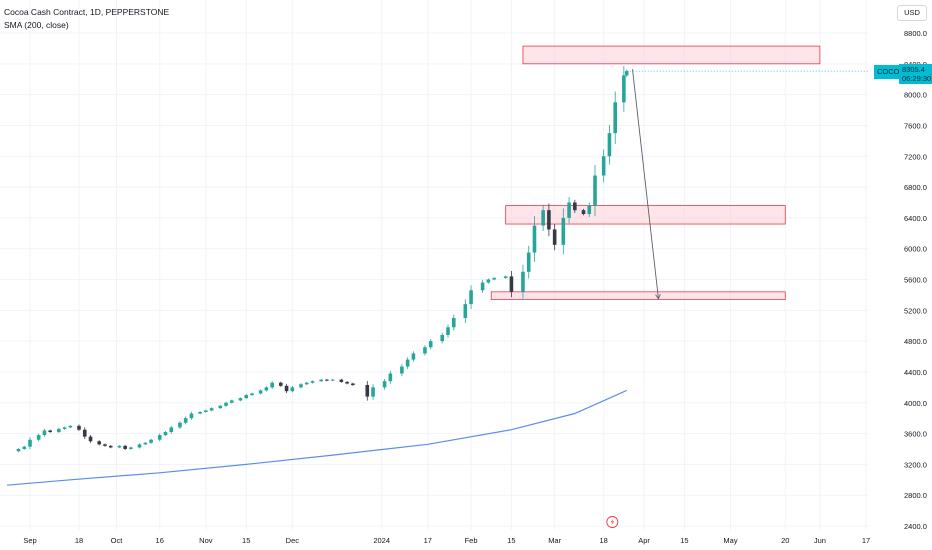  Describe the element at coordinates (915, 280) in the screenshot. I see `price-tick-label: 5600.0` at that location.